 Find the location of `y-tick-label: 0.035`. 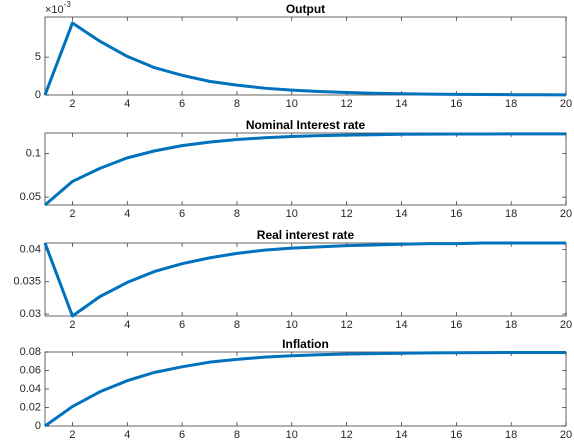

y-tick-label: 0.035 is located at coordinates (27, 282).